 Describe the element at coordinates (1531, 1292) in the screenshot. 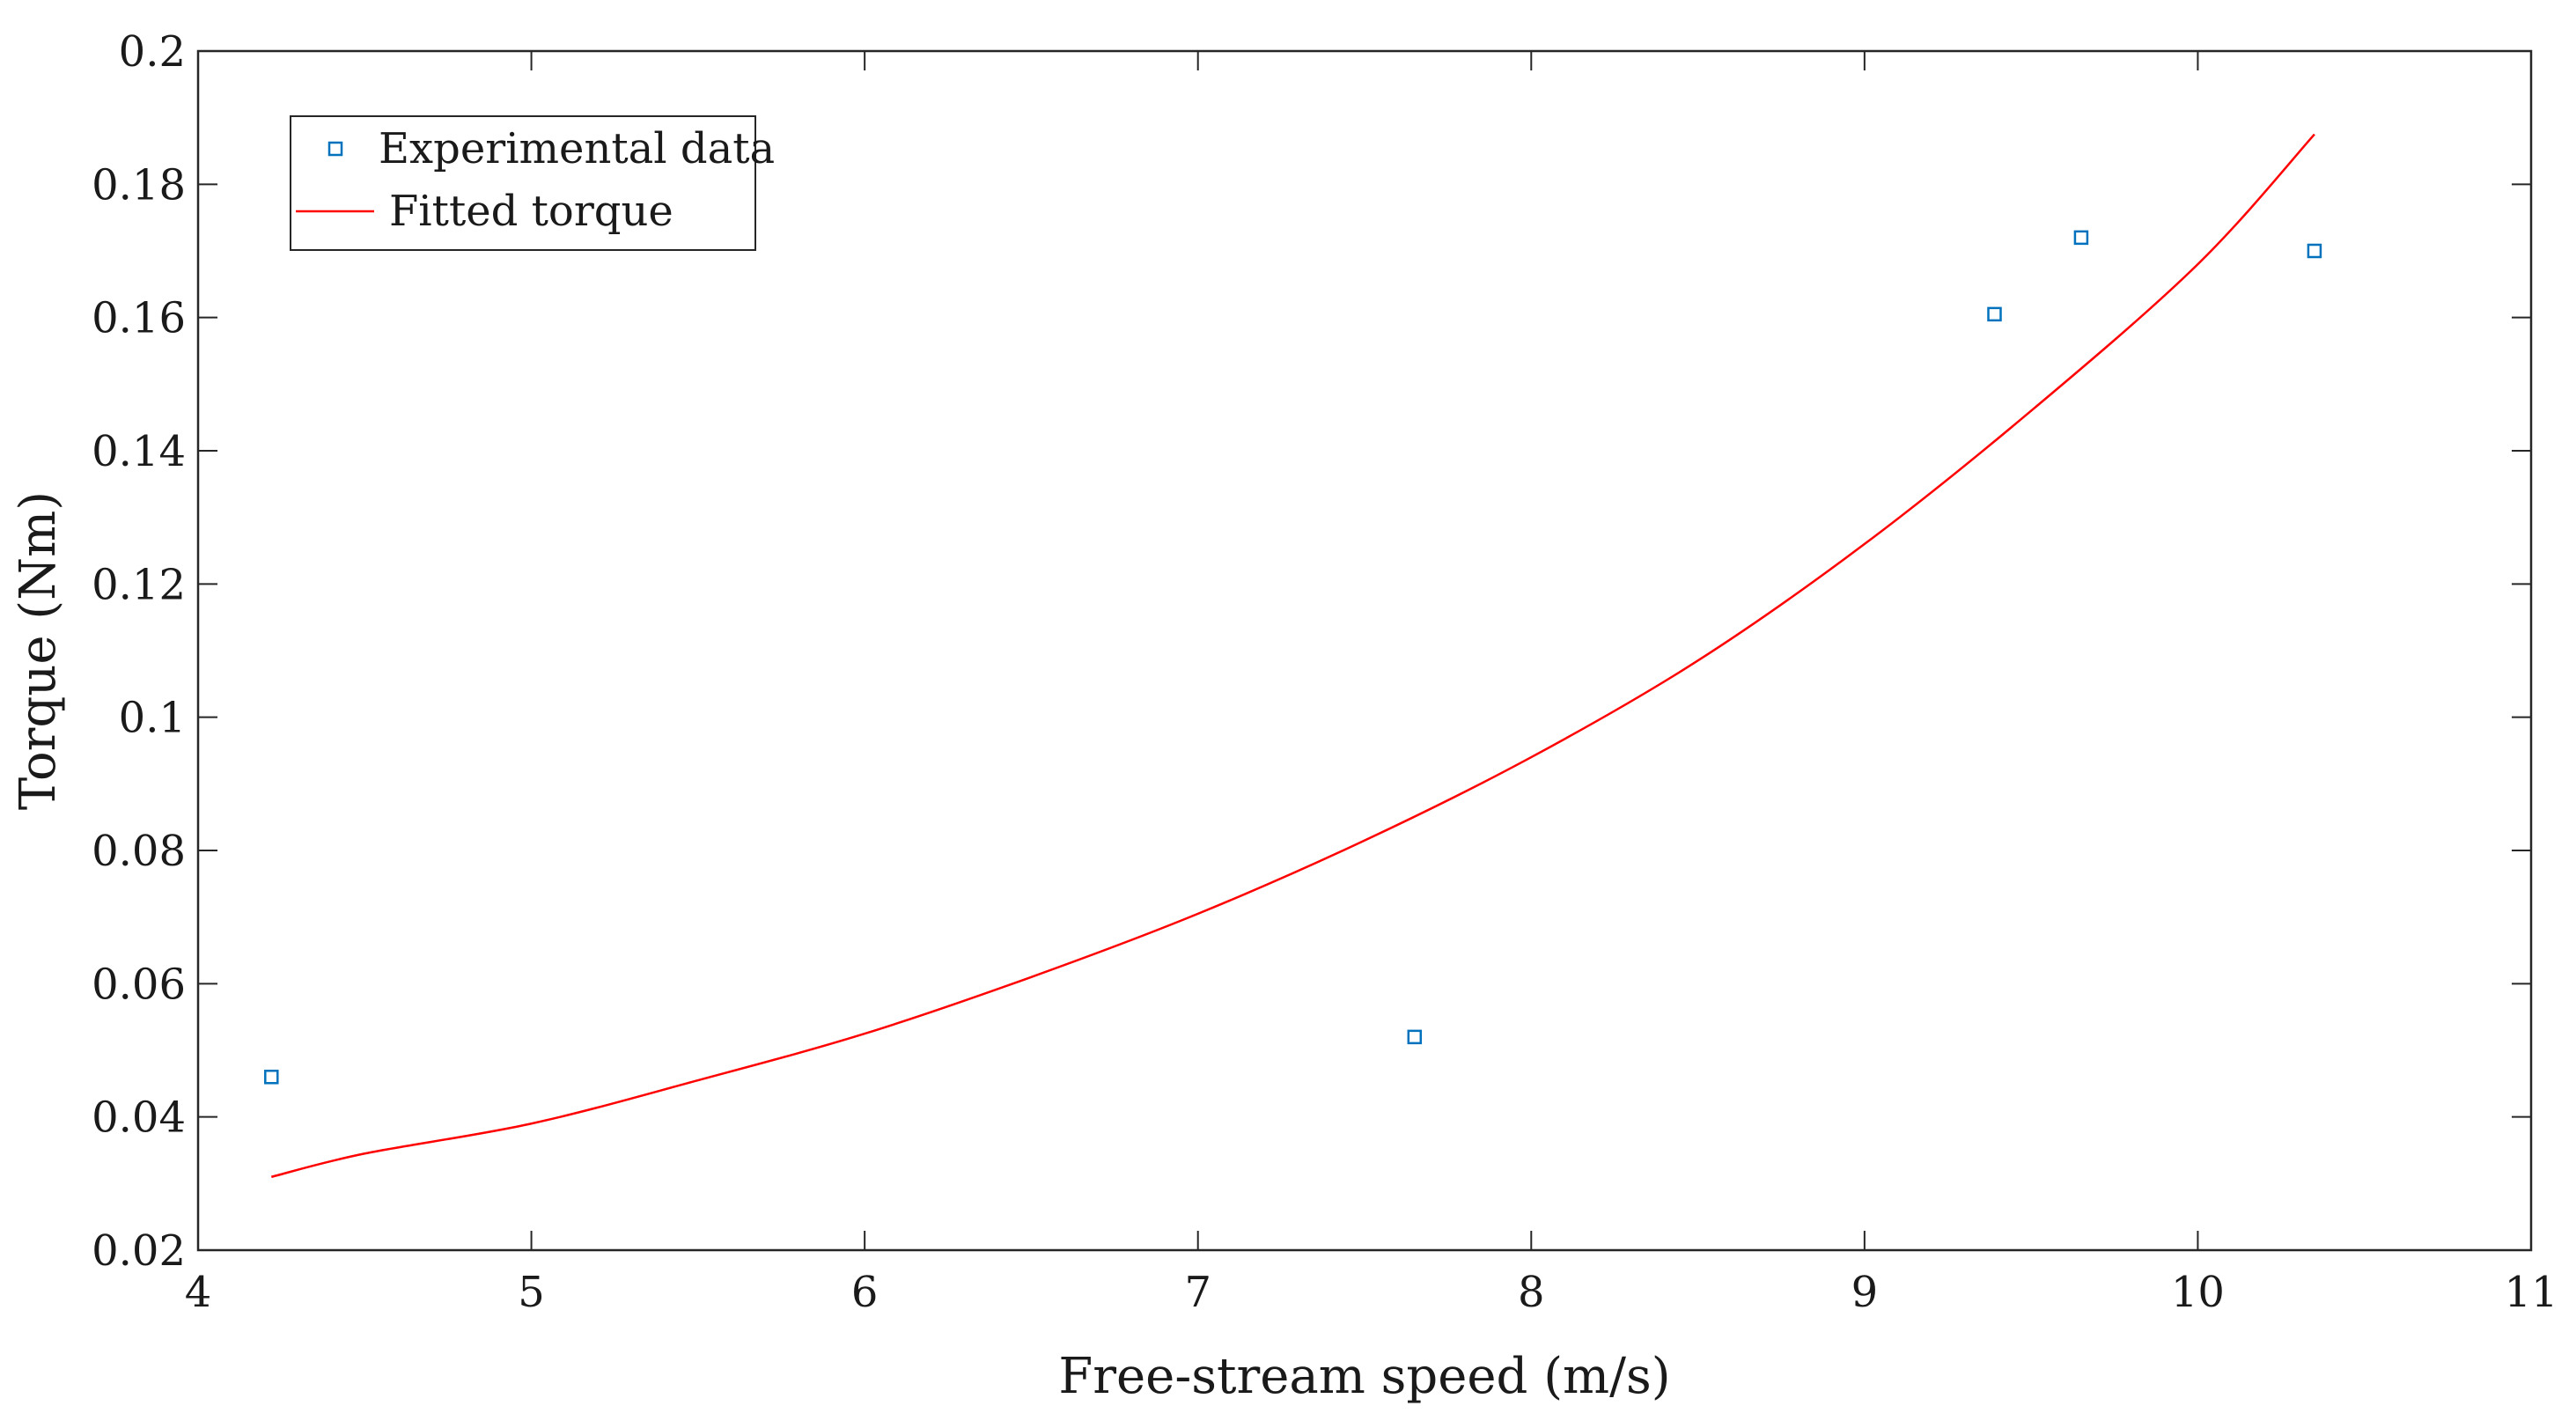

I see `x-tick-label: 8` at that location.